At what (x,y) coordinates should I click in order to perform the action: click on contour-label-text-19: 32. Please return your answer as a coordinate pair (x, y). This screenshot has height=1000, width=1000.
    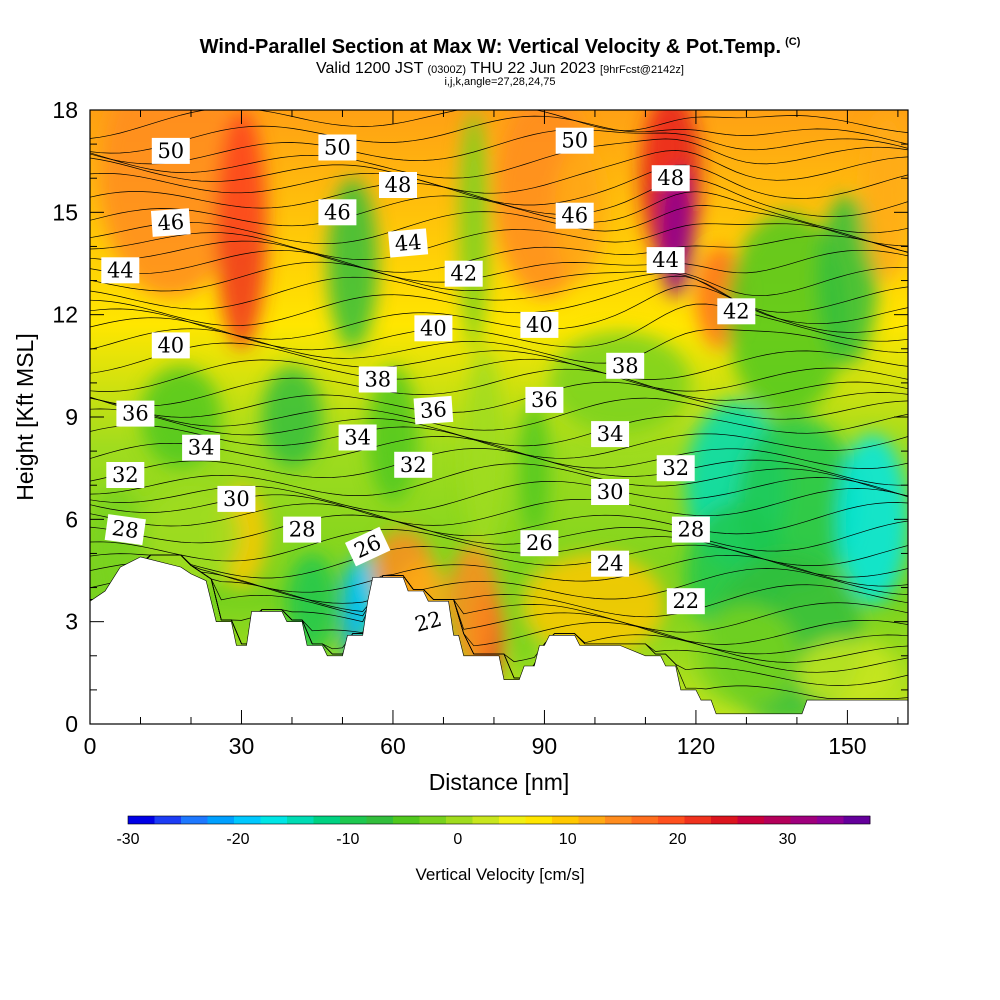
    Looking at the image, I should click on (413, 465).